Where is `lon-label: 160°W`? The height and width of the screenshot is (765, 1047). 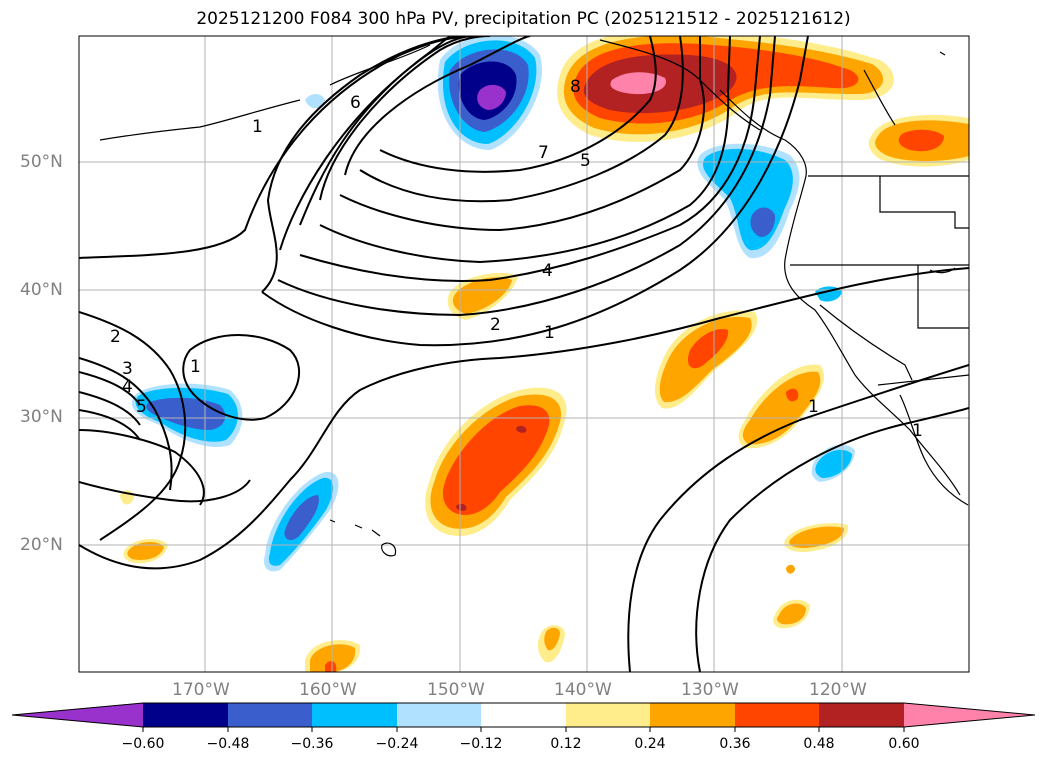 lon-label: 160°W is located at coordinates (328, 690).